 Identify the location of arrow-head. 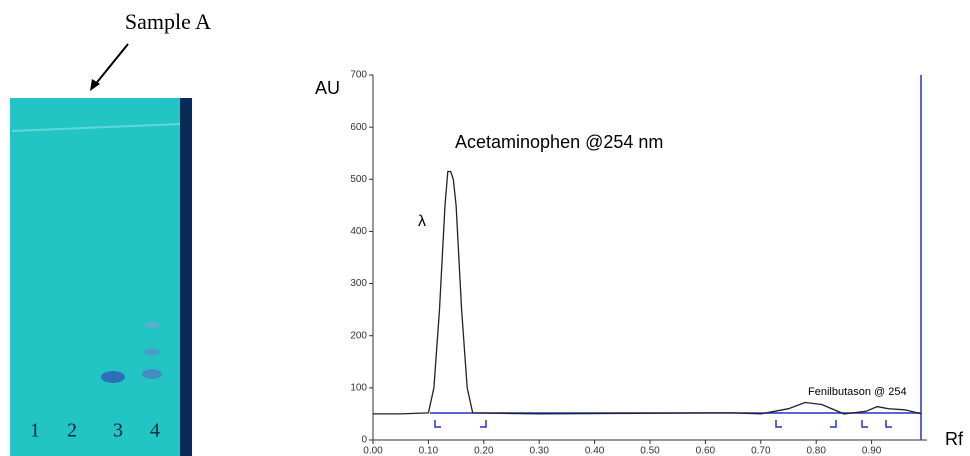
(95, 85).